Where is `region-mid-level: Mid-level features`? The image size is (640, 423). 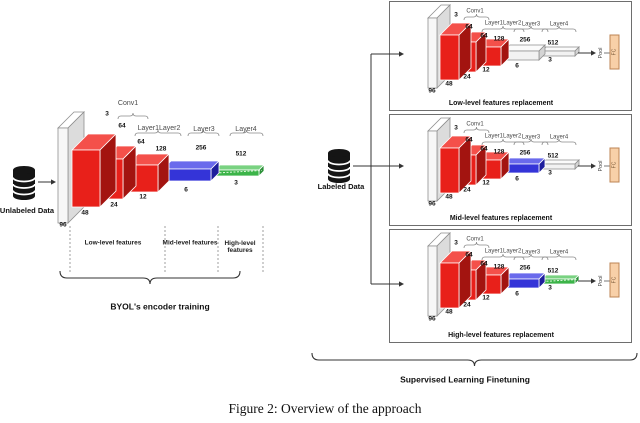
region-mid-level: Mid-level features is located at coordinates (190, 243).